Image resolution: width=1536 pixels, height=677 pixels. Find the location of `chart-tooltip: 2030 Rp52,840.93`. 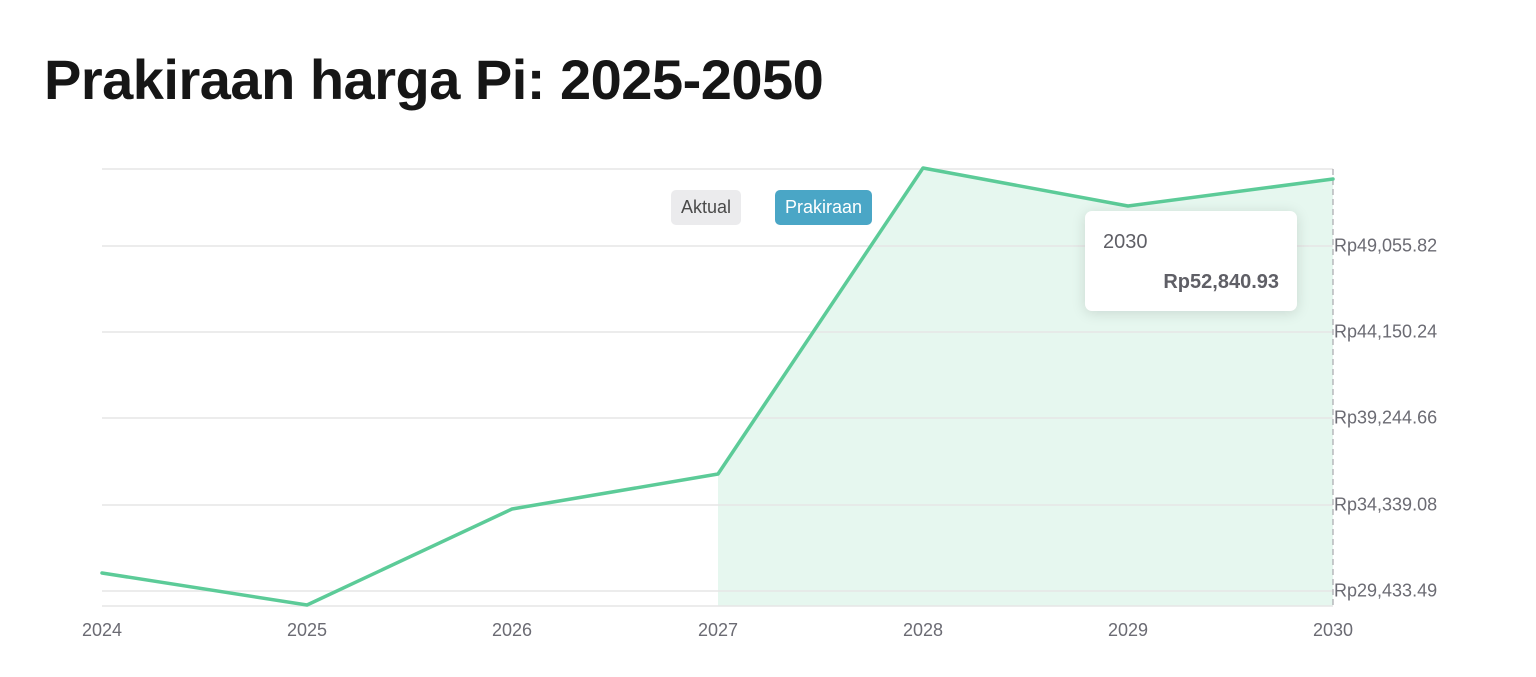

chart-tooltip: 2030 Rp52,840.93 is located at coordinates (1191, 261).